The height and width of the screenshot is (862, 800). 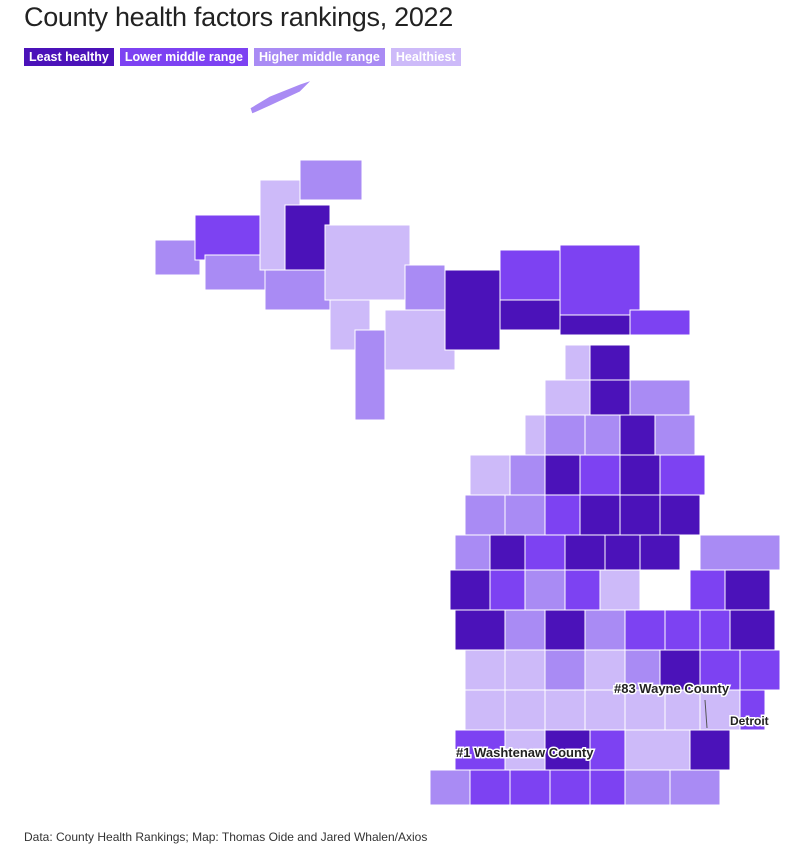 What do you see at coordinates (672, 688) in the screenshot?
I see `annotation: #83 Wayne County` at bounding box center [672, 688].